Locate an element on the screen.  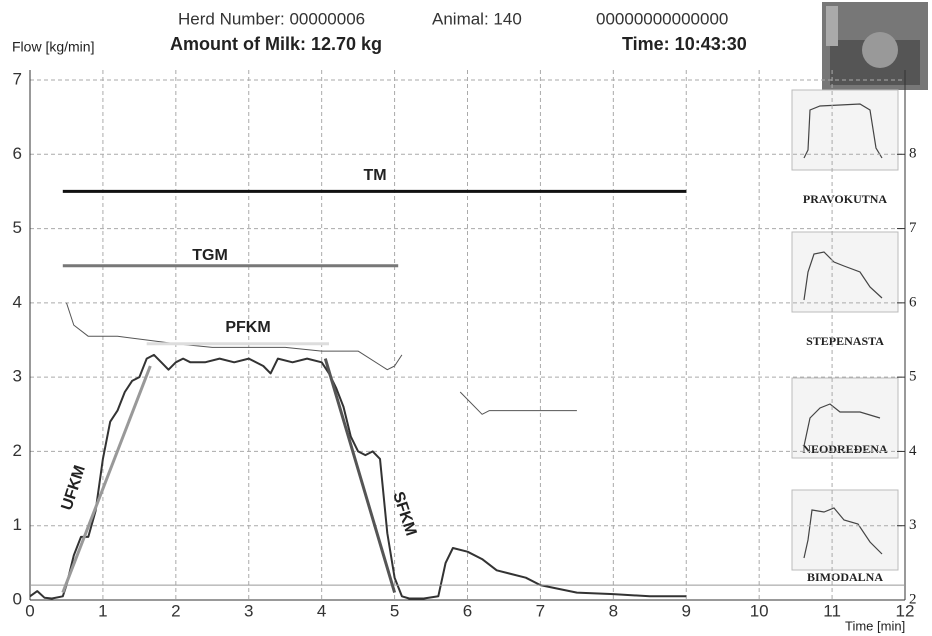
x-tick-label: 7 is located at coordinates (540, 610).